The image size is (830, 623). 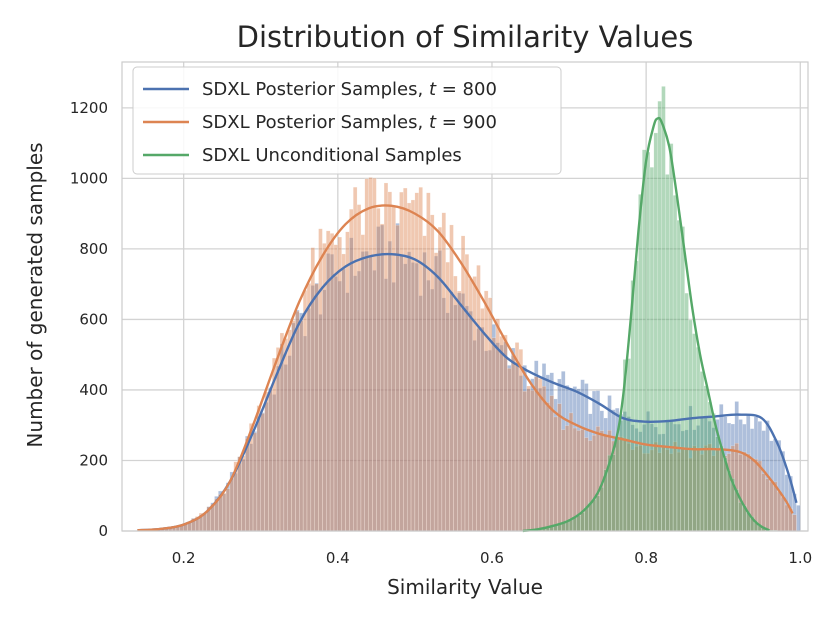 What do you see at coordinates (349, 122) in the screenshot?
I see `legend-label: SDXL Posterior Samples, t = 900` at bounding box center [349, 122].